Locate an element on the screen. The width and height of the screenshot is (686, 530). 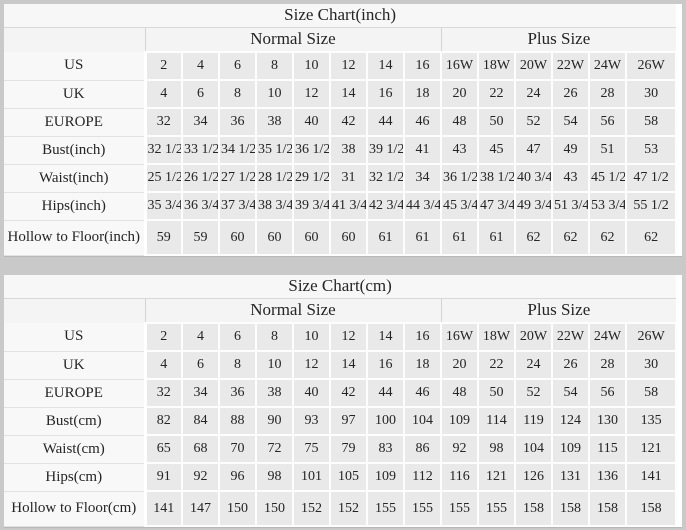
size-cell: 18W is located at coordinates (496, 337).